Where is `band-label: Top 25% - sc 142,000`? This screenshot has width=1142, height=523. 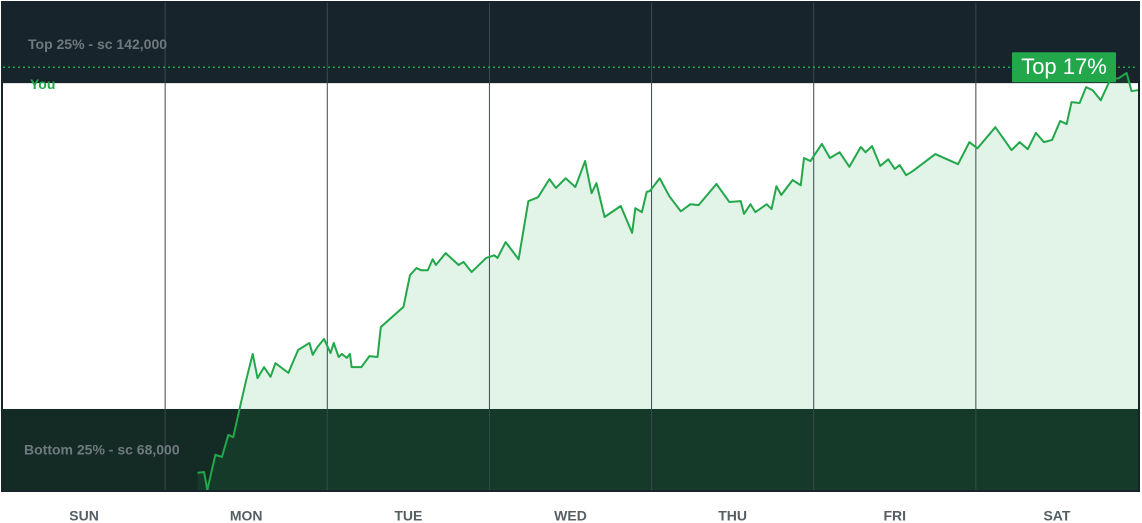
band-label: Top 25% - sc 142,000 is located at coordinates (97, 44).